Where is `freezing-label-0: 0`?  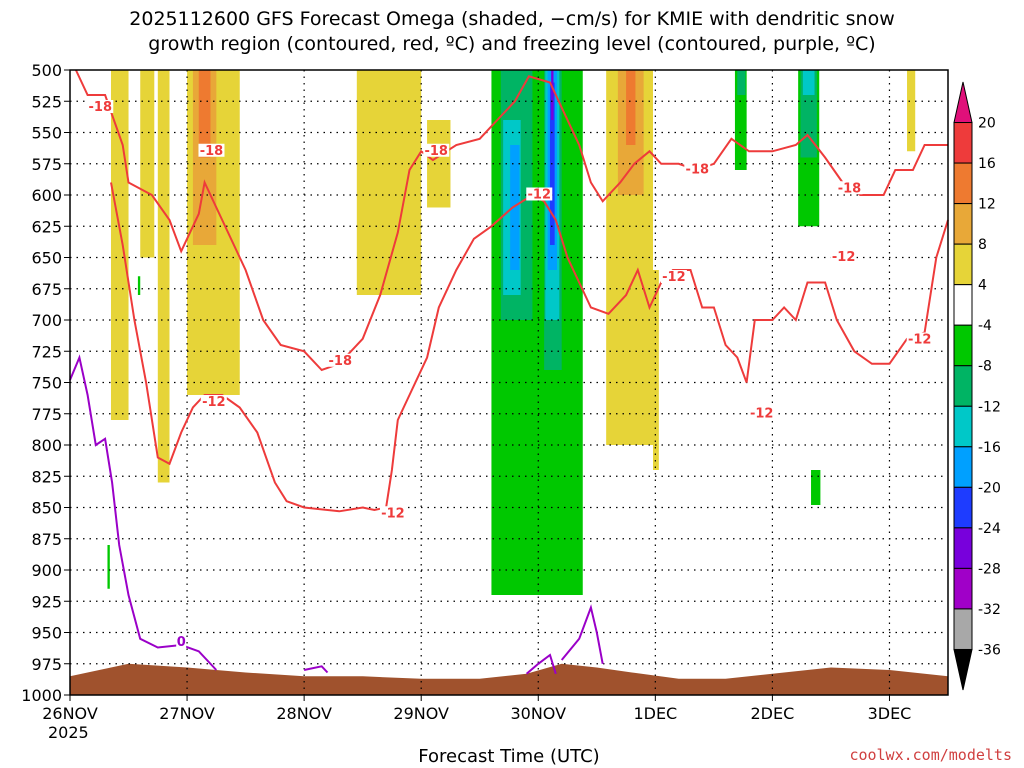 freezing-label-0: 0 is located at coordinates (181, 642).